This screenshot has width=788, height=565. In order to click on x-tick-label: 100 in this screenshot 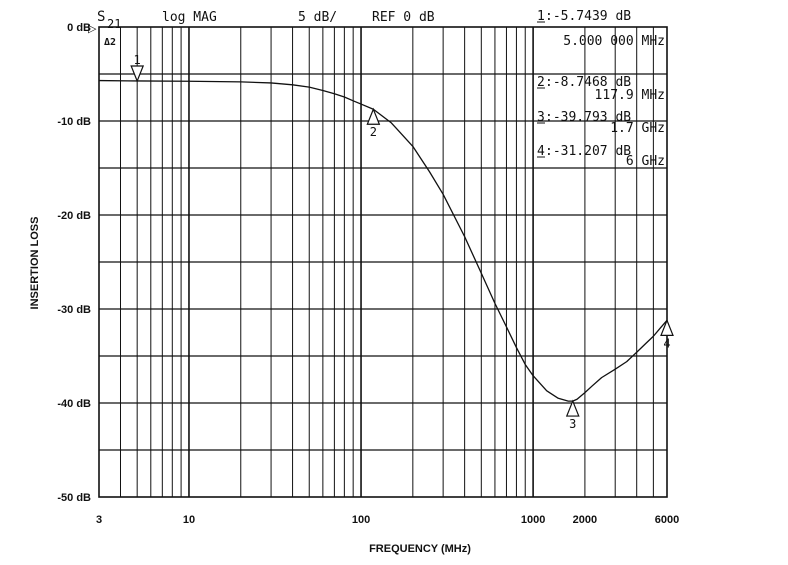, I will do `click(361, 520)`.